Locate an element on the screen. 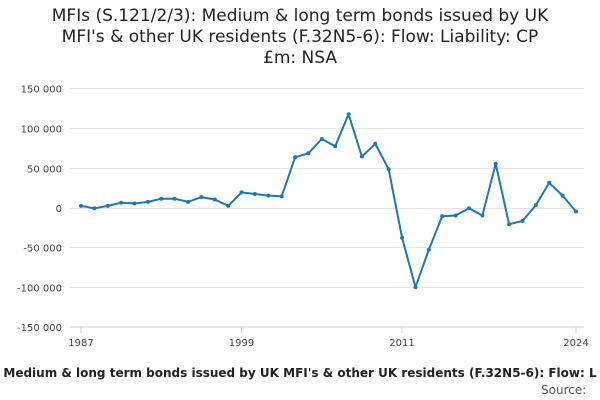  y-tick-label-neg-150000: -150 000 is located at coordinates (39, 328).